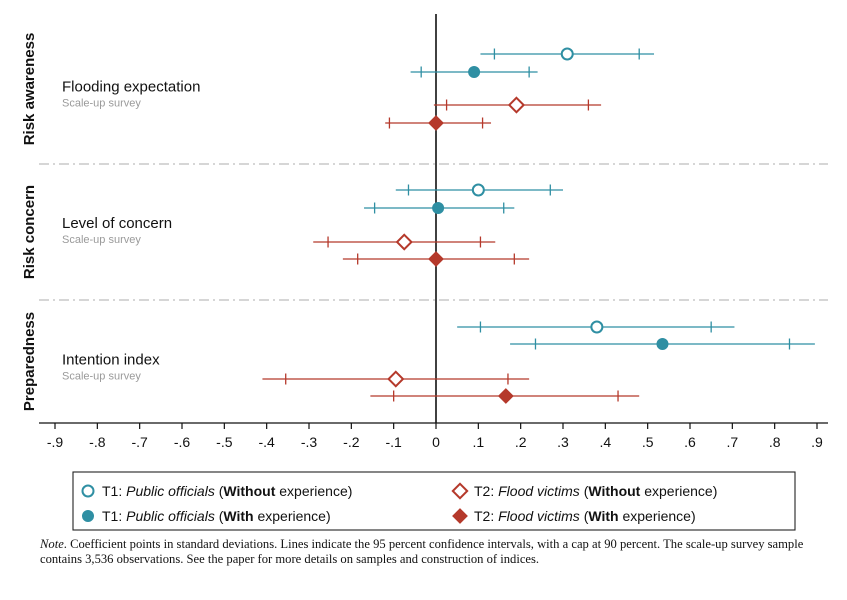 The width and height of the screenshot is (847, 600). What do you see at coordinates (351, 442) in the screenshot?
I see `x-tick-label: -.2` at bounding box center [351, 442].